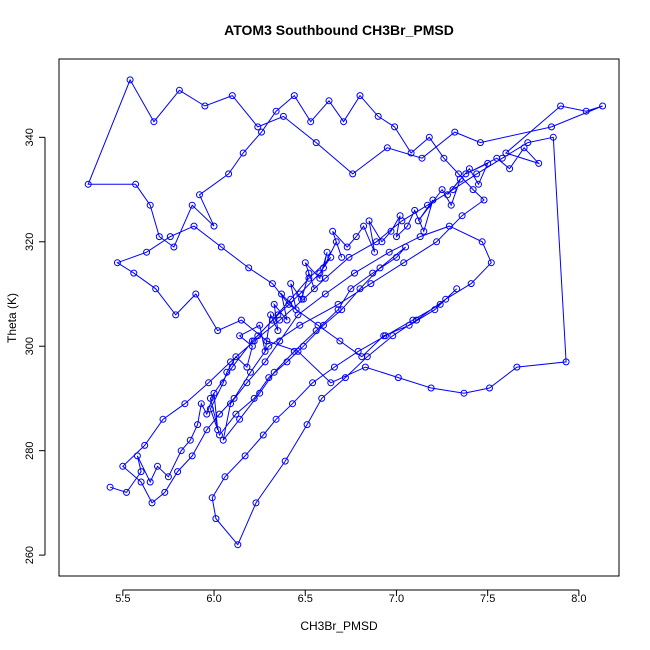  What do you see at coordinates (213, 599) in the screenshot?
I see `x-tick-label: 6.0` at bounding box center [213, 599].